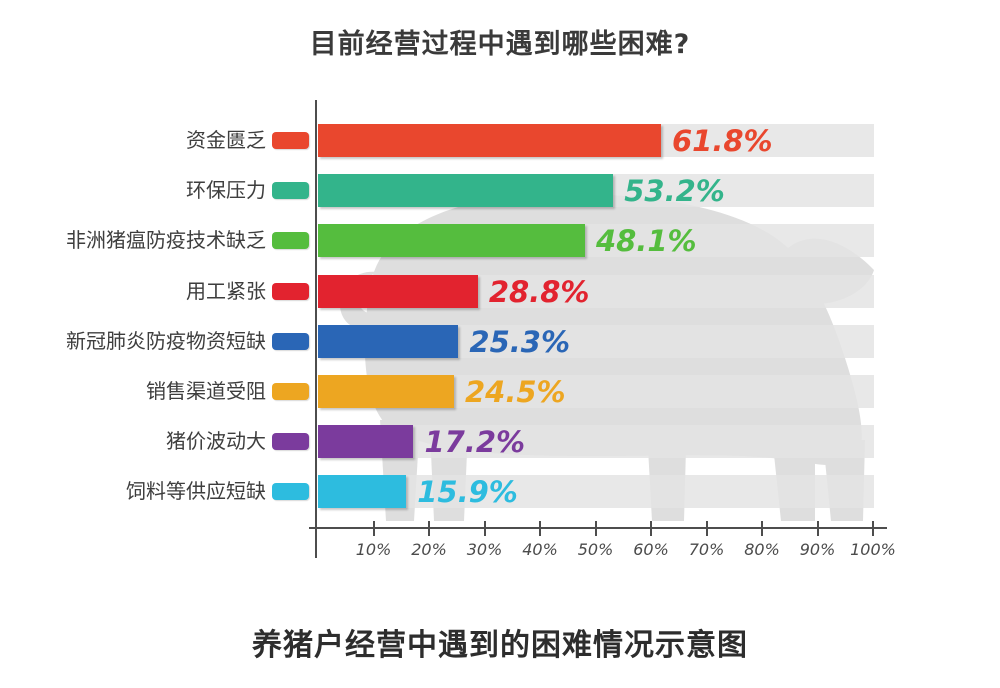  I want to click on category-label: 销售渠道受阻, so click(206, 391).